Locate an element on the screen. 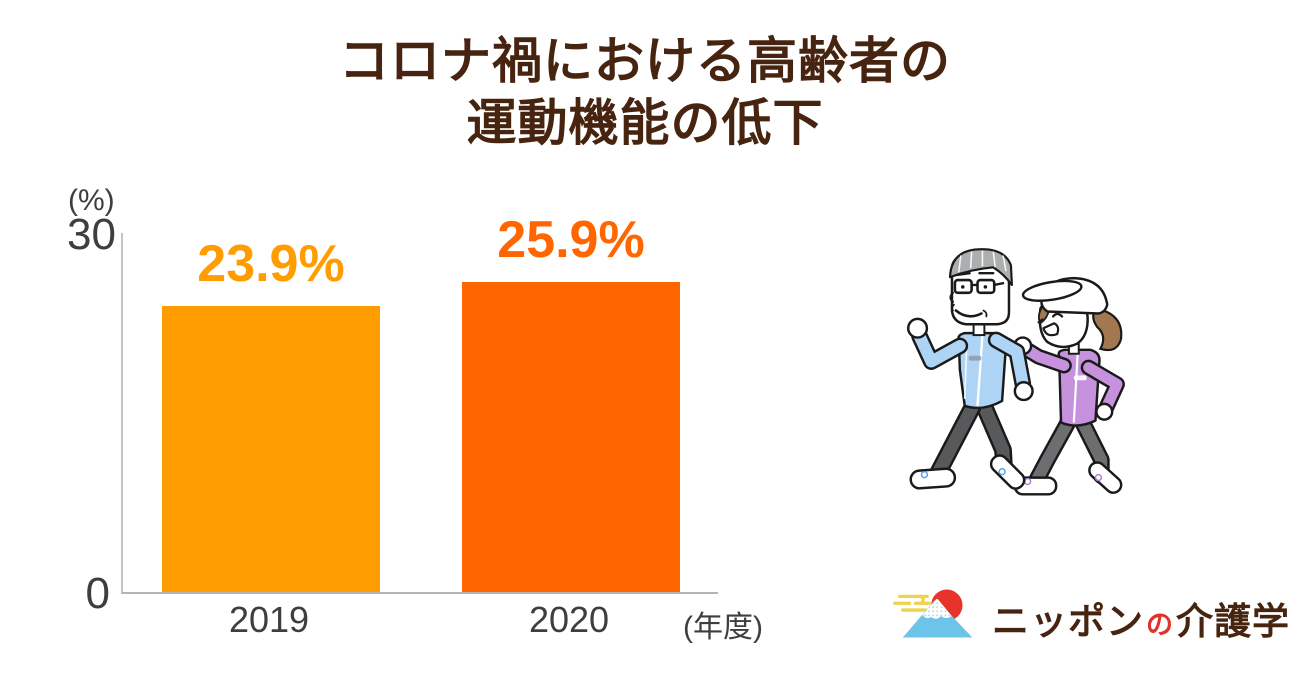 The height and width of the screenshot is (675, 1290). x-axis-unit-label: (年度) is located at coordinates (723, 627).